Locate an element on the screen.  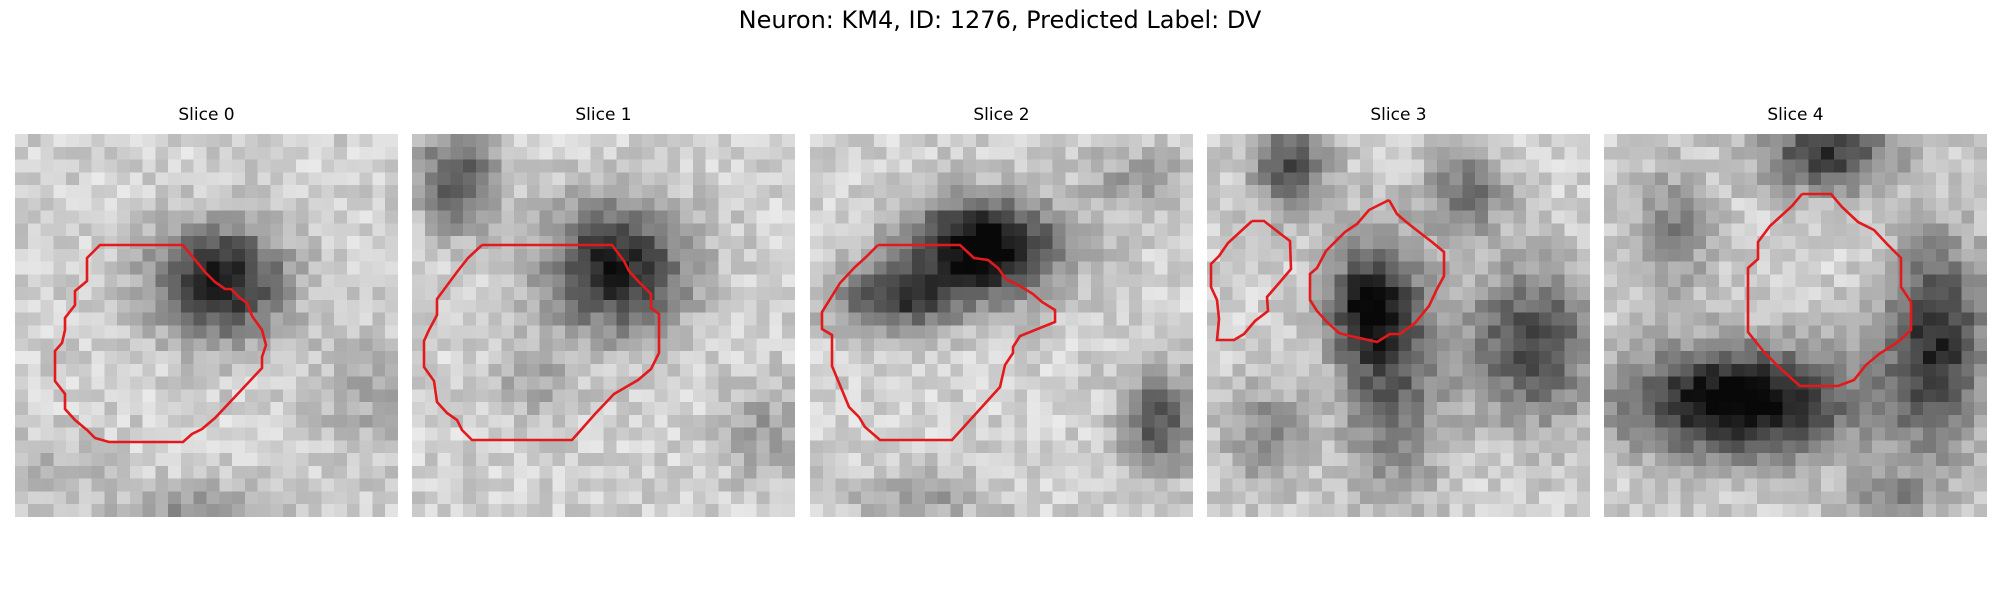
slice-title-4: Slice 4 is located at coordinates (1795, 115).